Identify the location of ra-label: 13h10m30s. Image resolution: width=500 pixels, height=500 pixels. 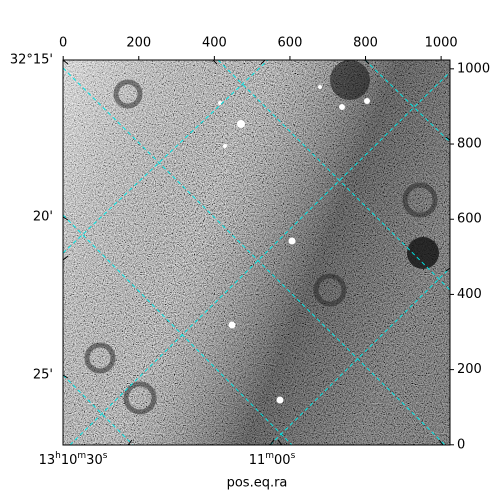
(73, 459).